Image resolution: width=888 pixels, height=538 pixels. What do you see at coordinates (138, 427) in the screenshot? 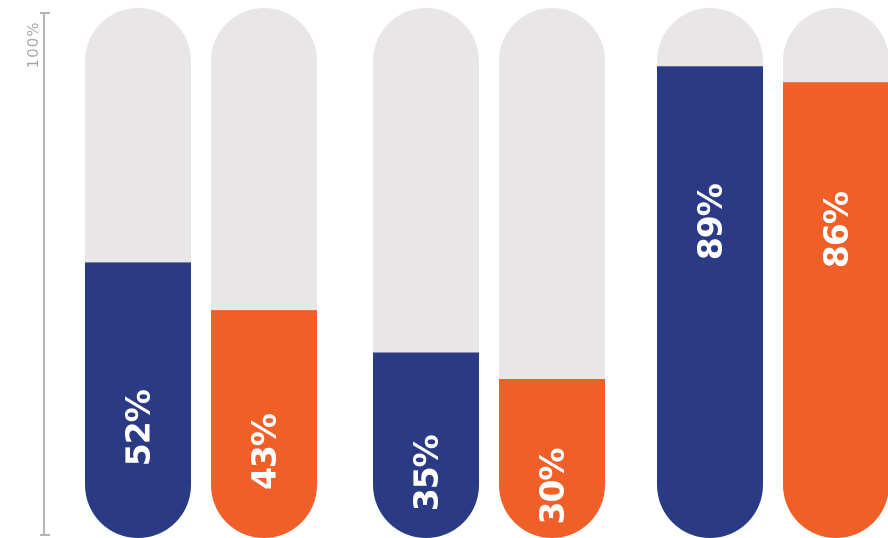
I see `bar-value-label: 52%` at bounding box center [138, 427].